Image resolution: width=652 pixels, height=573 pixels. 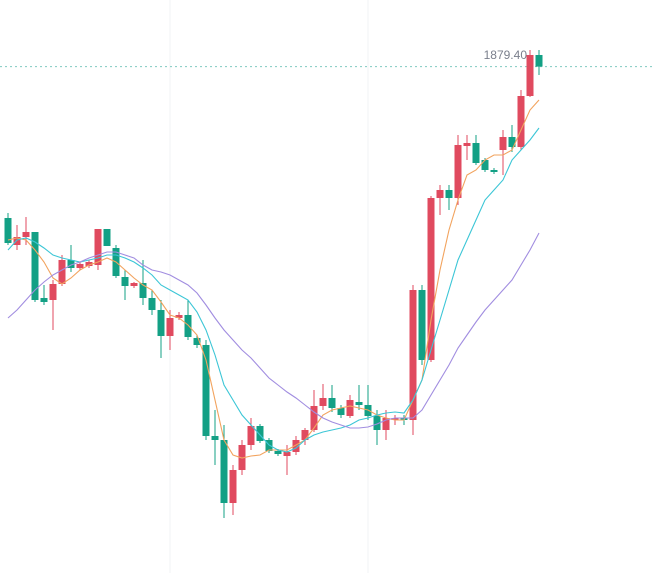 I want to click on last-price-label: 1879.40, so click(x=506, y=55).